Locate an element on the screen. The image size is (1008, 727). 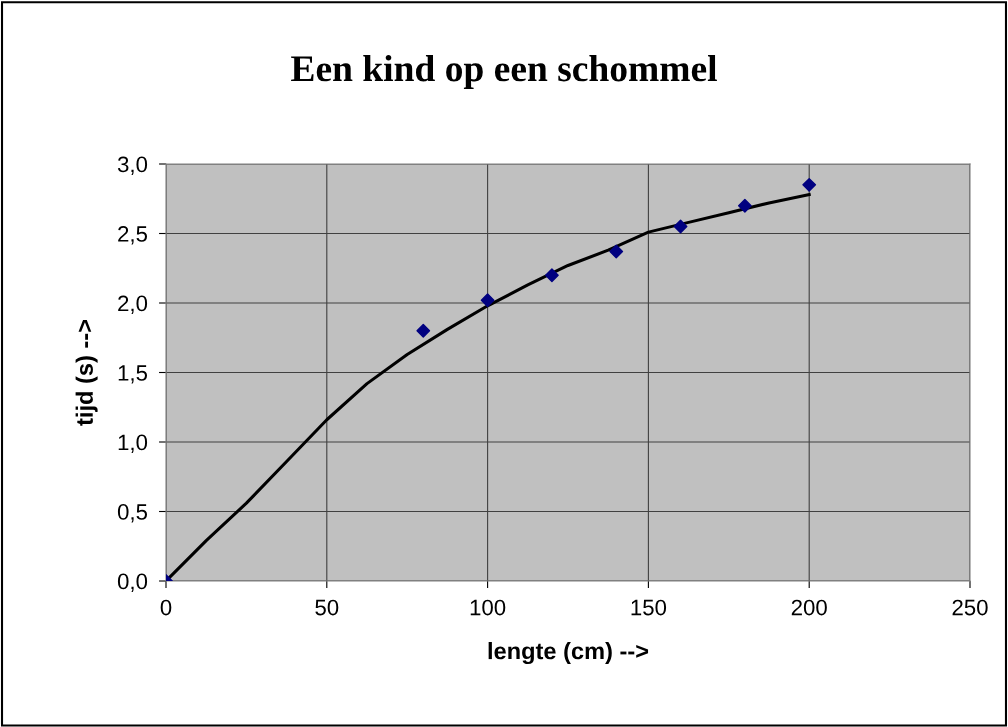
y-tick-label: 2,5 is located at coordinates (133, 235).